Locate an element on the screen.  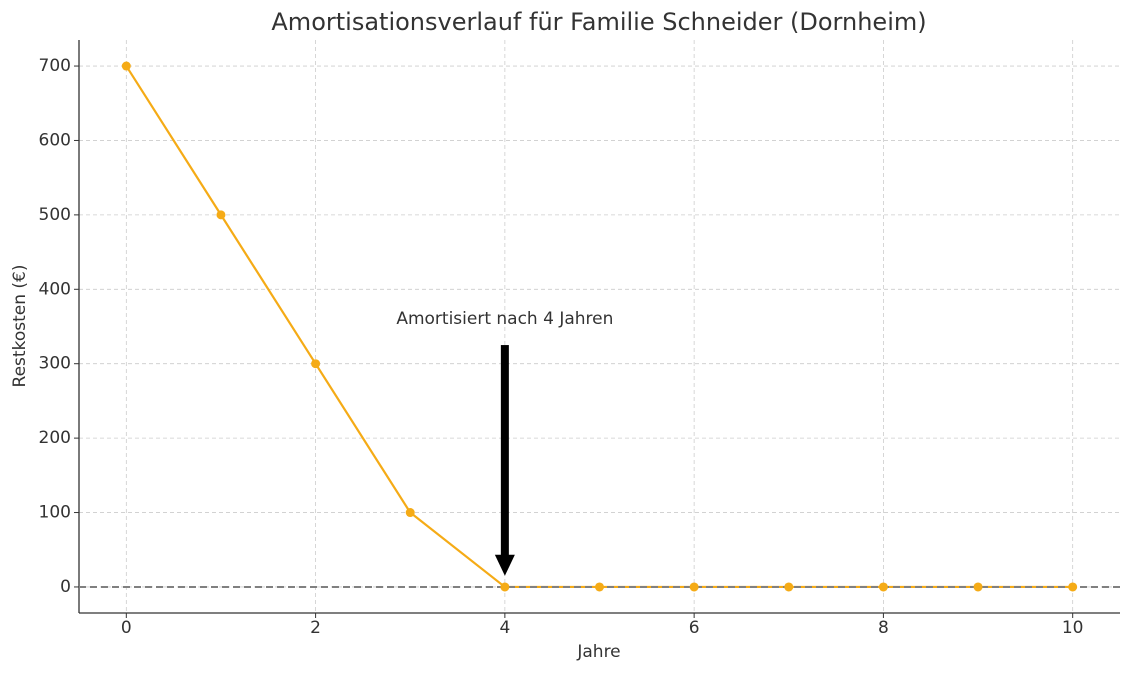
y-tick-label: 500 is located at coordinates (55, 215).